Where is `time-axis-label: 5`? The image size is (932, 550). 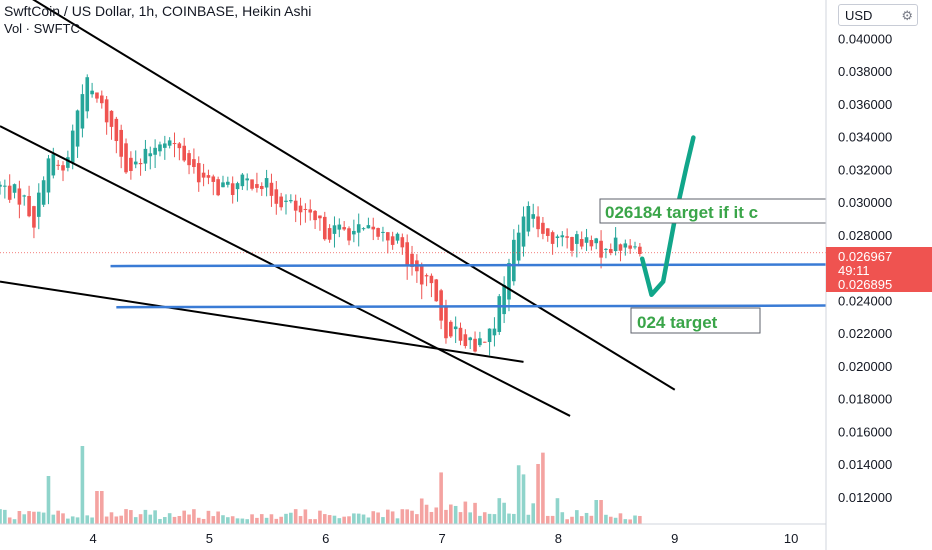 time-axis-label: 5 is located at coordinates (209, 538).